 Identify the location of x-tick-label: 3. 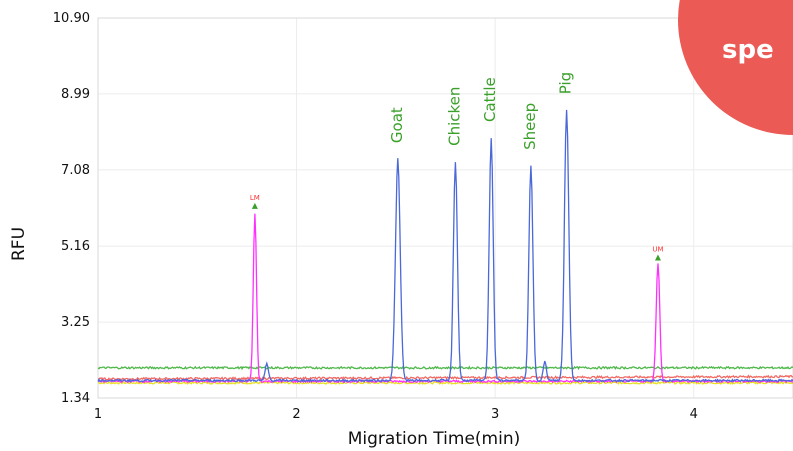
(495, 414).